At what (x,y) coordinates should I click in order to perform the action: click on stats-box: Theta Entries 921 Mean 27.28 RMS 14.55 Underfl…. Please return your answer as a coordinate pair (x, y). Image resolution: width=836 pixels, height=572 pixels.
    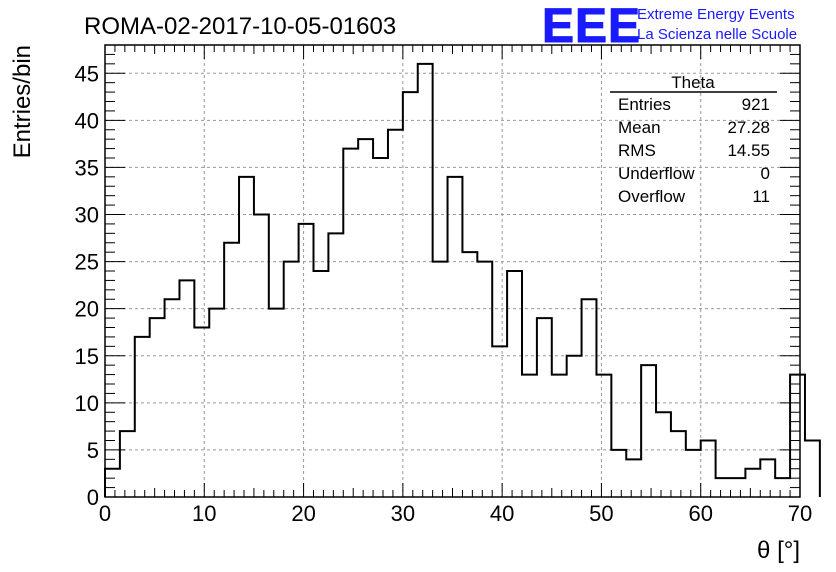
    Looking at the image, I should click on (693, 139).